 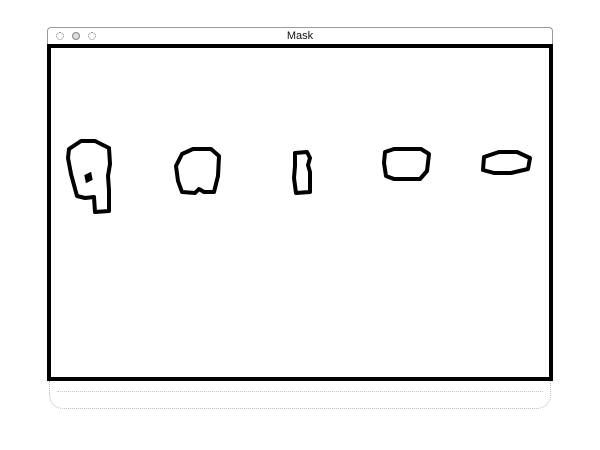 I want to click on mask-image, so click(x=299, y=176).